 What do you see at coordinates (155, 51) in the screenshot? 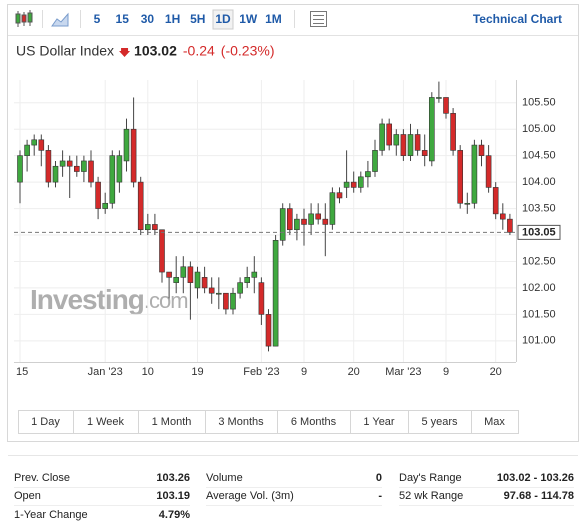
I see `price: 103.02` at bounding box center [155, 51].